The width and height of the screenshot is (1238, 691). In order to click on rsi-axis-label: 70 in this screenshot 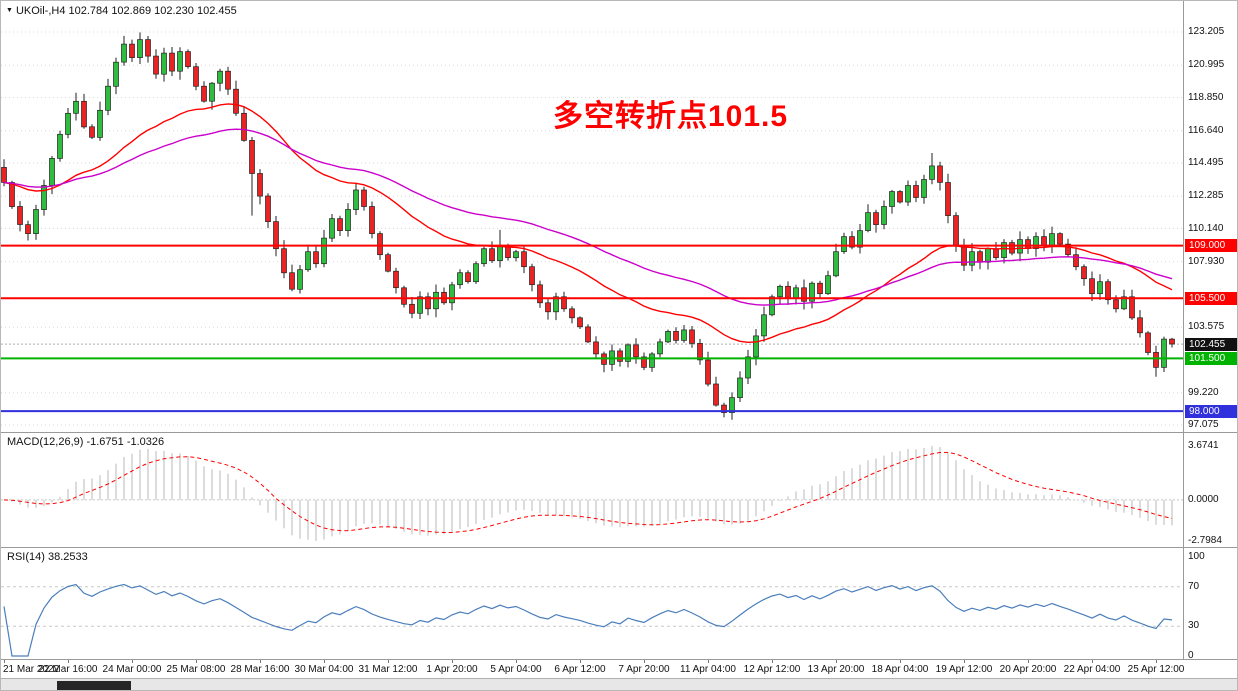, I will do `click(1194, 586)`.